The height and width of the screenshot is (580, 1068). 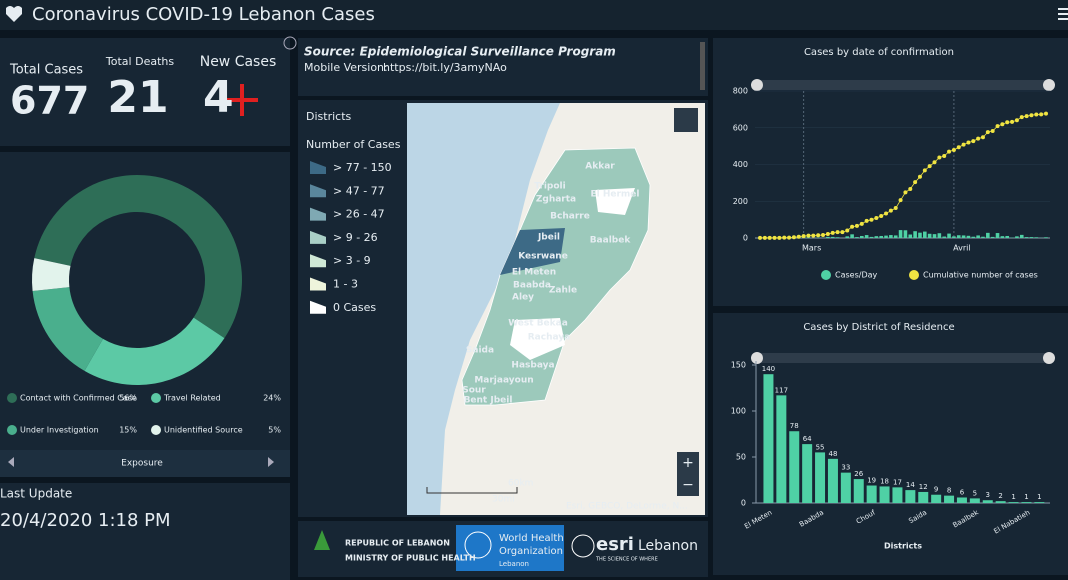 I want to click on mobile-link: https://bit.ly/3amyNAo, so click(x=445, y=67).